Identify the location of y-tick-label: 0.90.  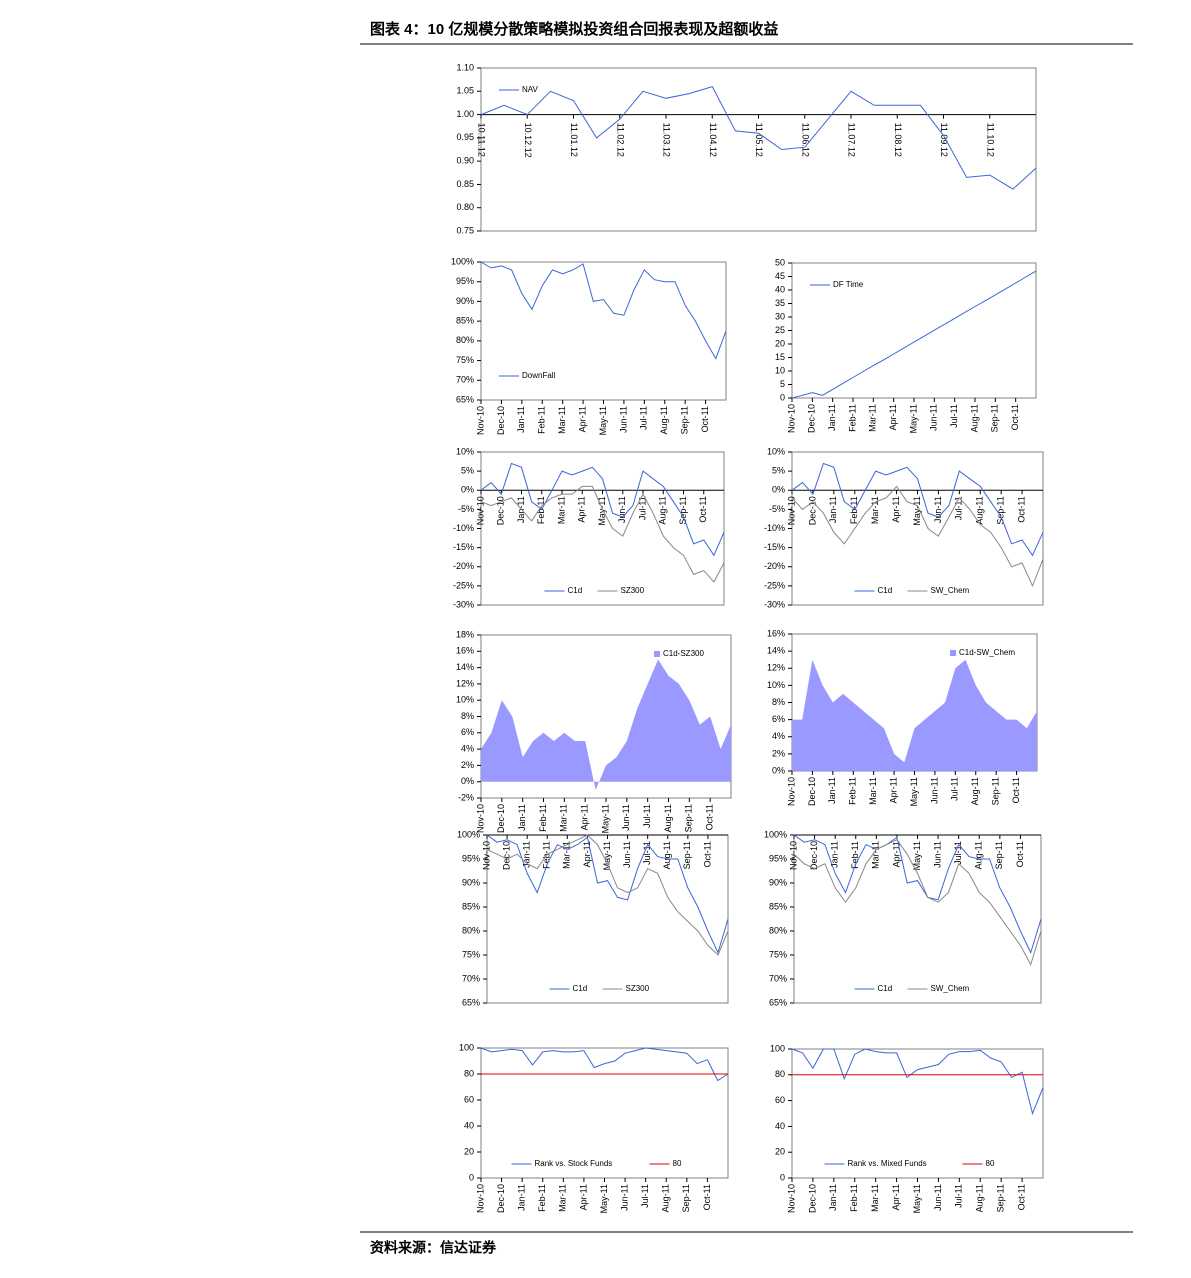
(465, 161).